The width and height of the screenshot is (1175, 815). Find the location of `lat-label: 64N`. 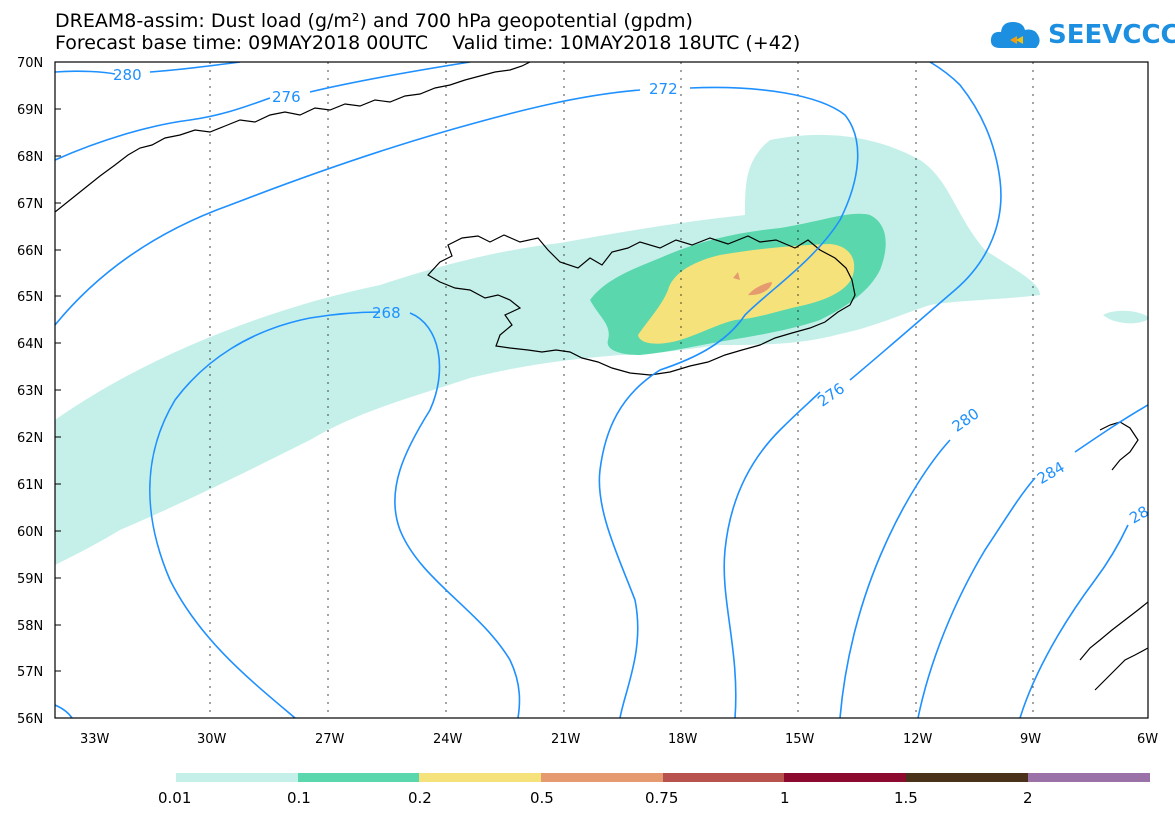

lat-label: 64N is located at coordinates (30, 344).